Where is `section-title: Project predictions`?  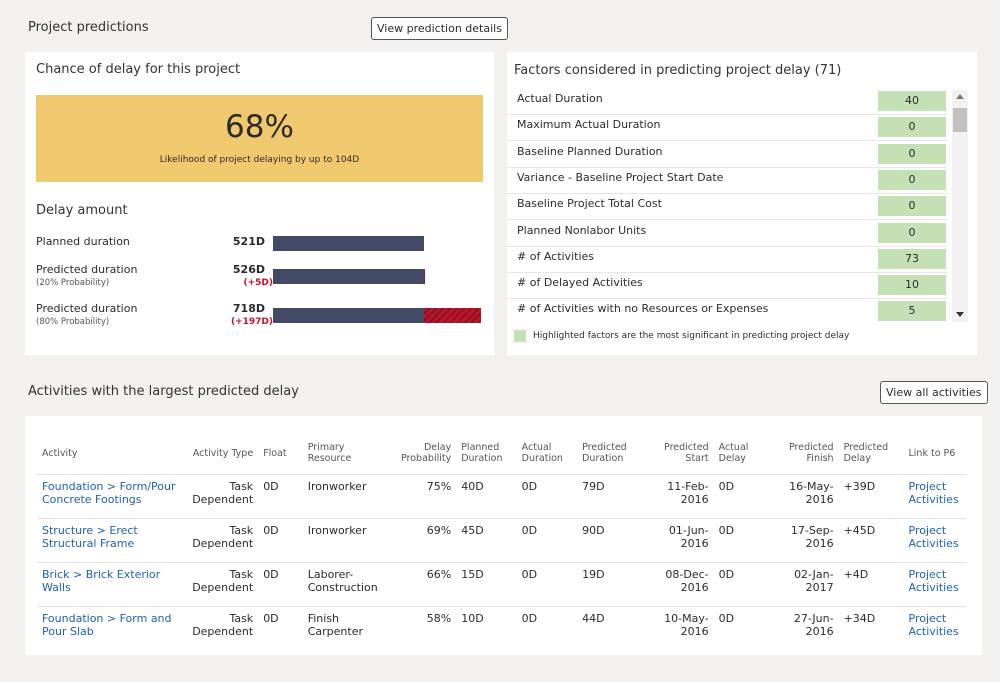 section-title: Project predictions is located at coordinates (88, 27).